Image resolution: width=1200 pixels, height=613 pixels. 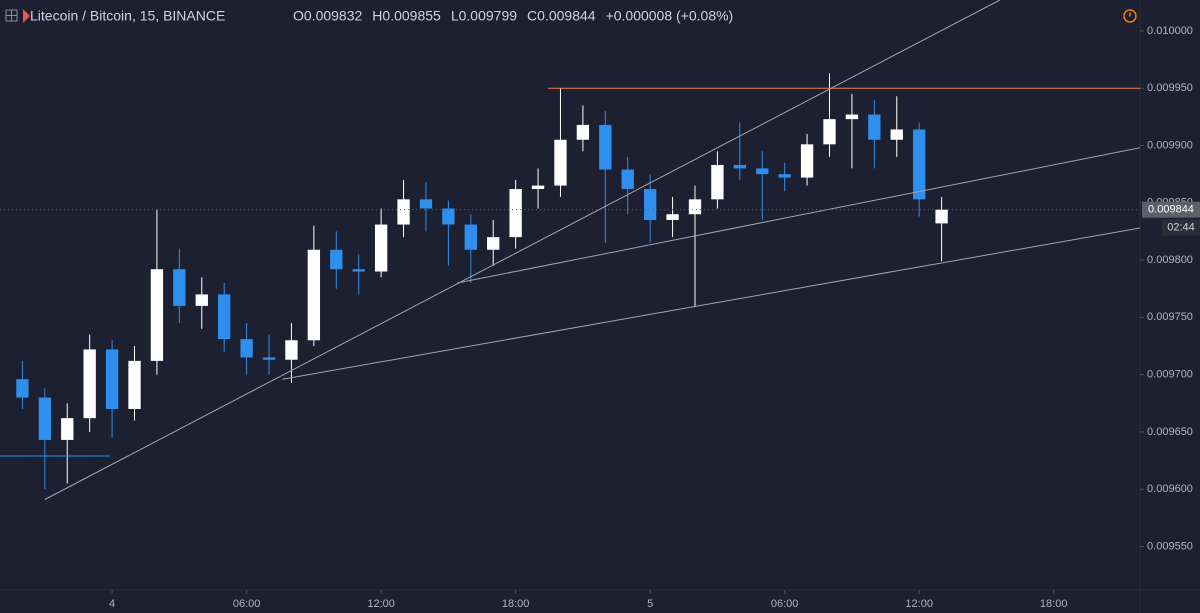 I want to click on y-tick-label: 0.009800, so click(x=1170, y=260).